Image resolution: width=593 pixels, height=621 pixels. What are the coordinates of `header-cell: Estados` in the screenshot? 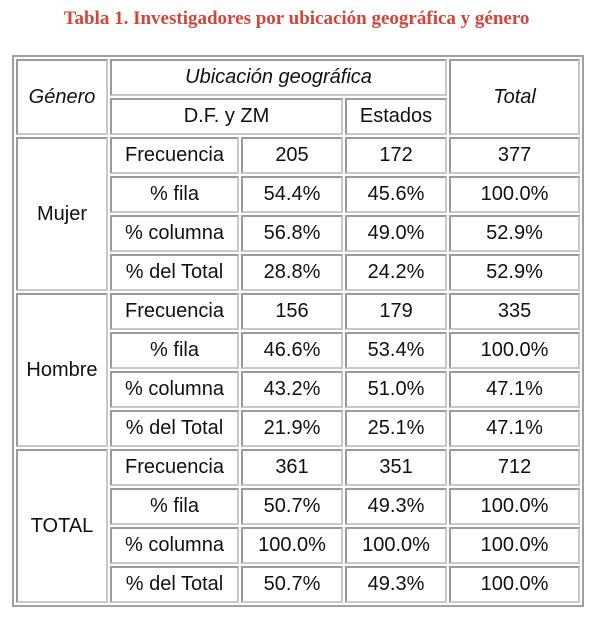 It's located at (396, 116).